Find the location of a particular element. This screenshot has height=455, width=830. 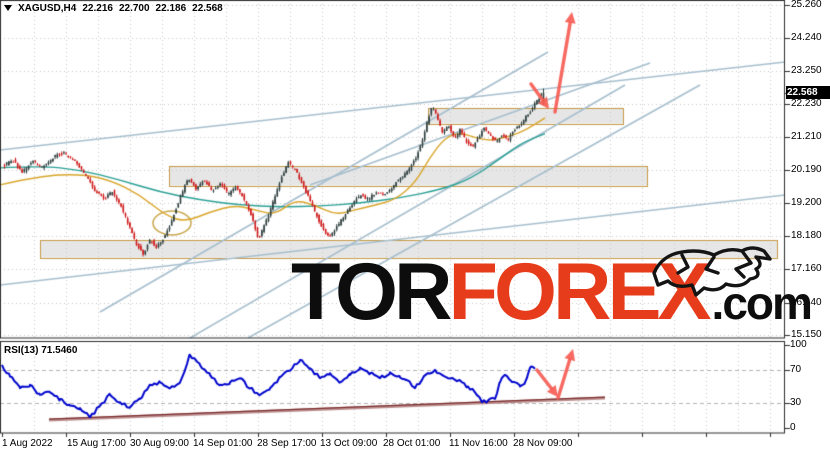

rsi-axis-label: 70 is located at coordinates (796, 369).